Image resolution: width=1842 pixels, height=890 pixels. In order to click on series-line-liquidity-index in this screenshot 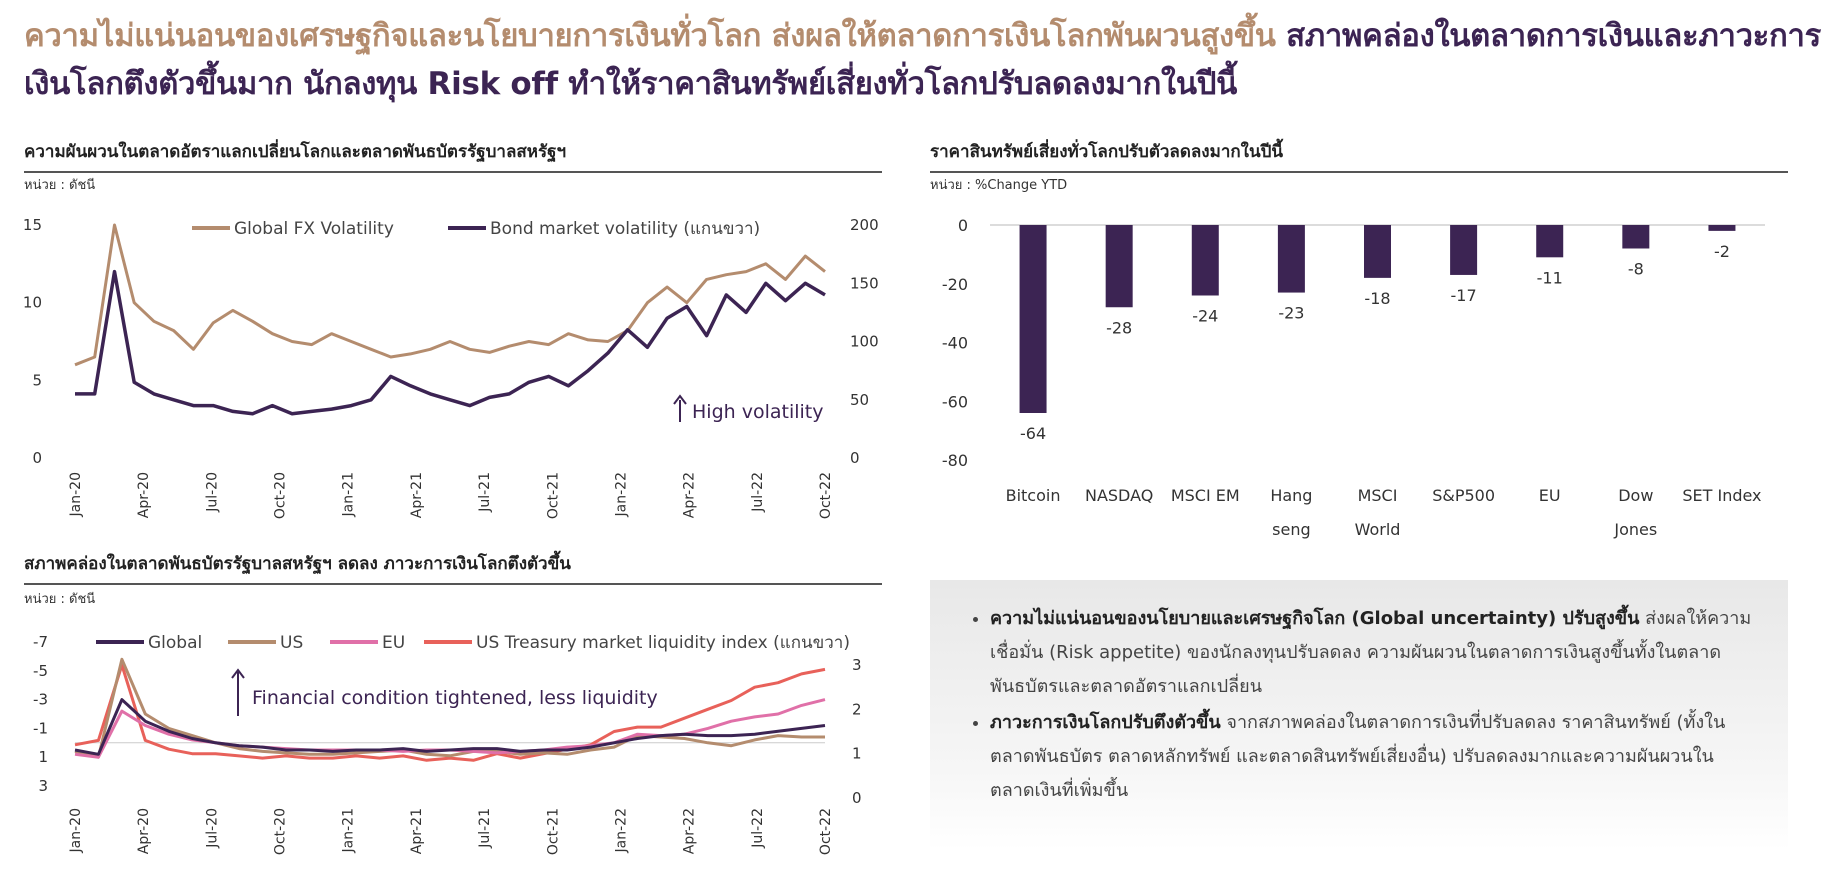, I will do `click(450, 712)`.